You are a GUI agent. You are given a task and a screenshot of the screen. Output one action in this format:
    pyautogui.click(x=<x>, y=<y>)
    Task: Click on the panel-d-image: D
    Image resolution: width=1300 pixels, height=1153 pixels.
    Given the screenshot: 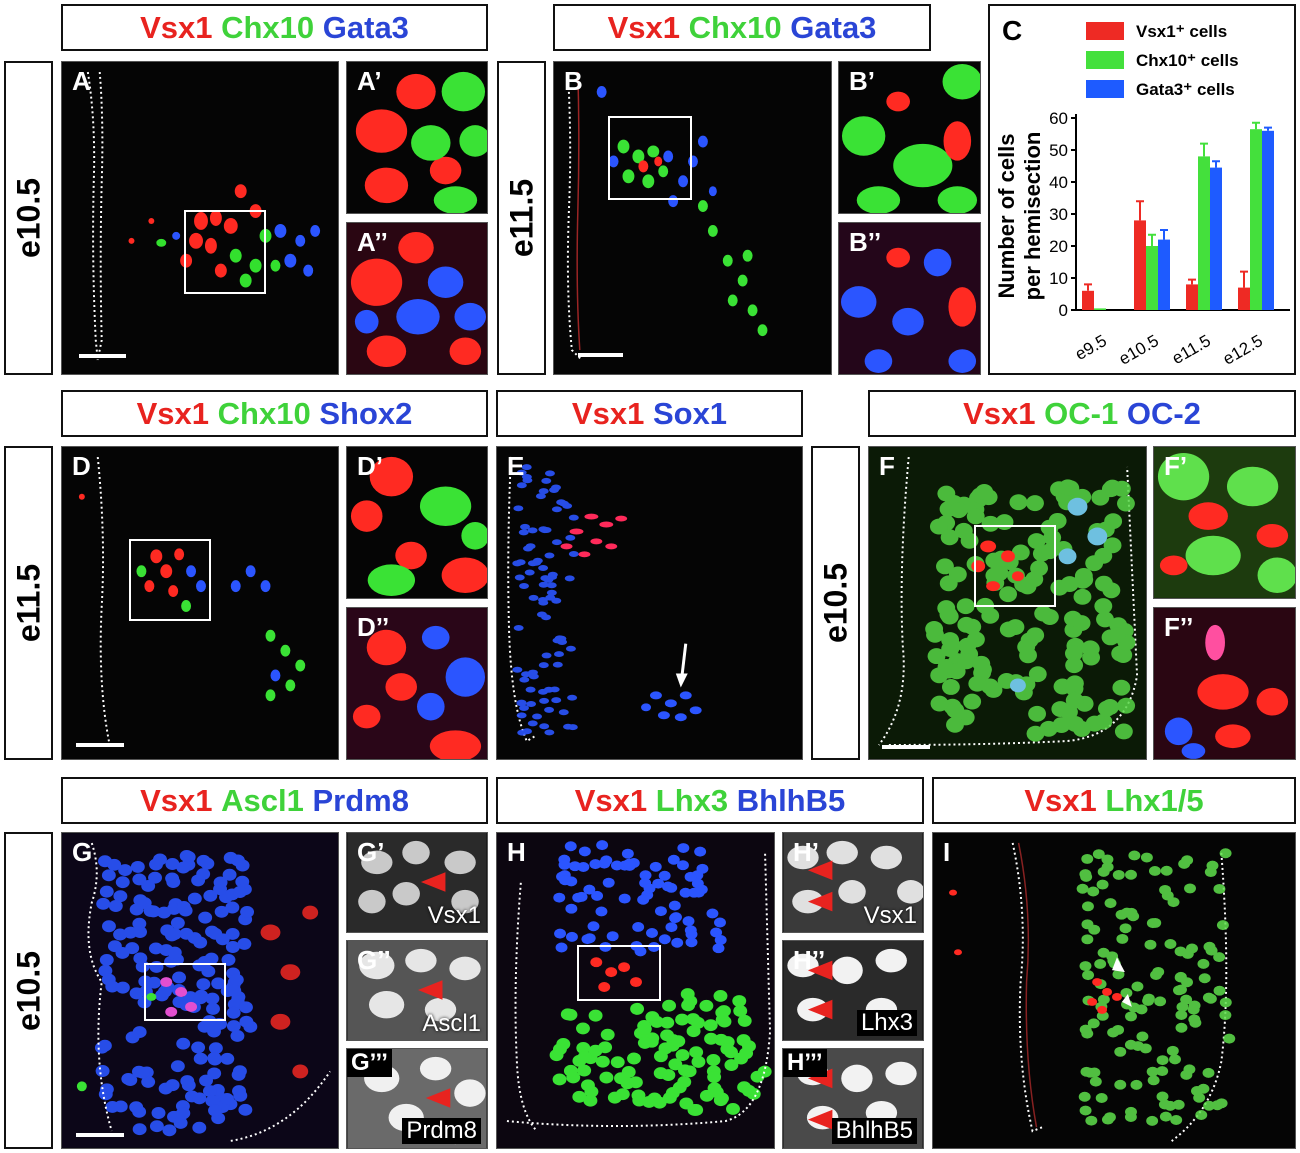 What is the action you would take?
    pyautogui.click(x=200, y=603)
    